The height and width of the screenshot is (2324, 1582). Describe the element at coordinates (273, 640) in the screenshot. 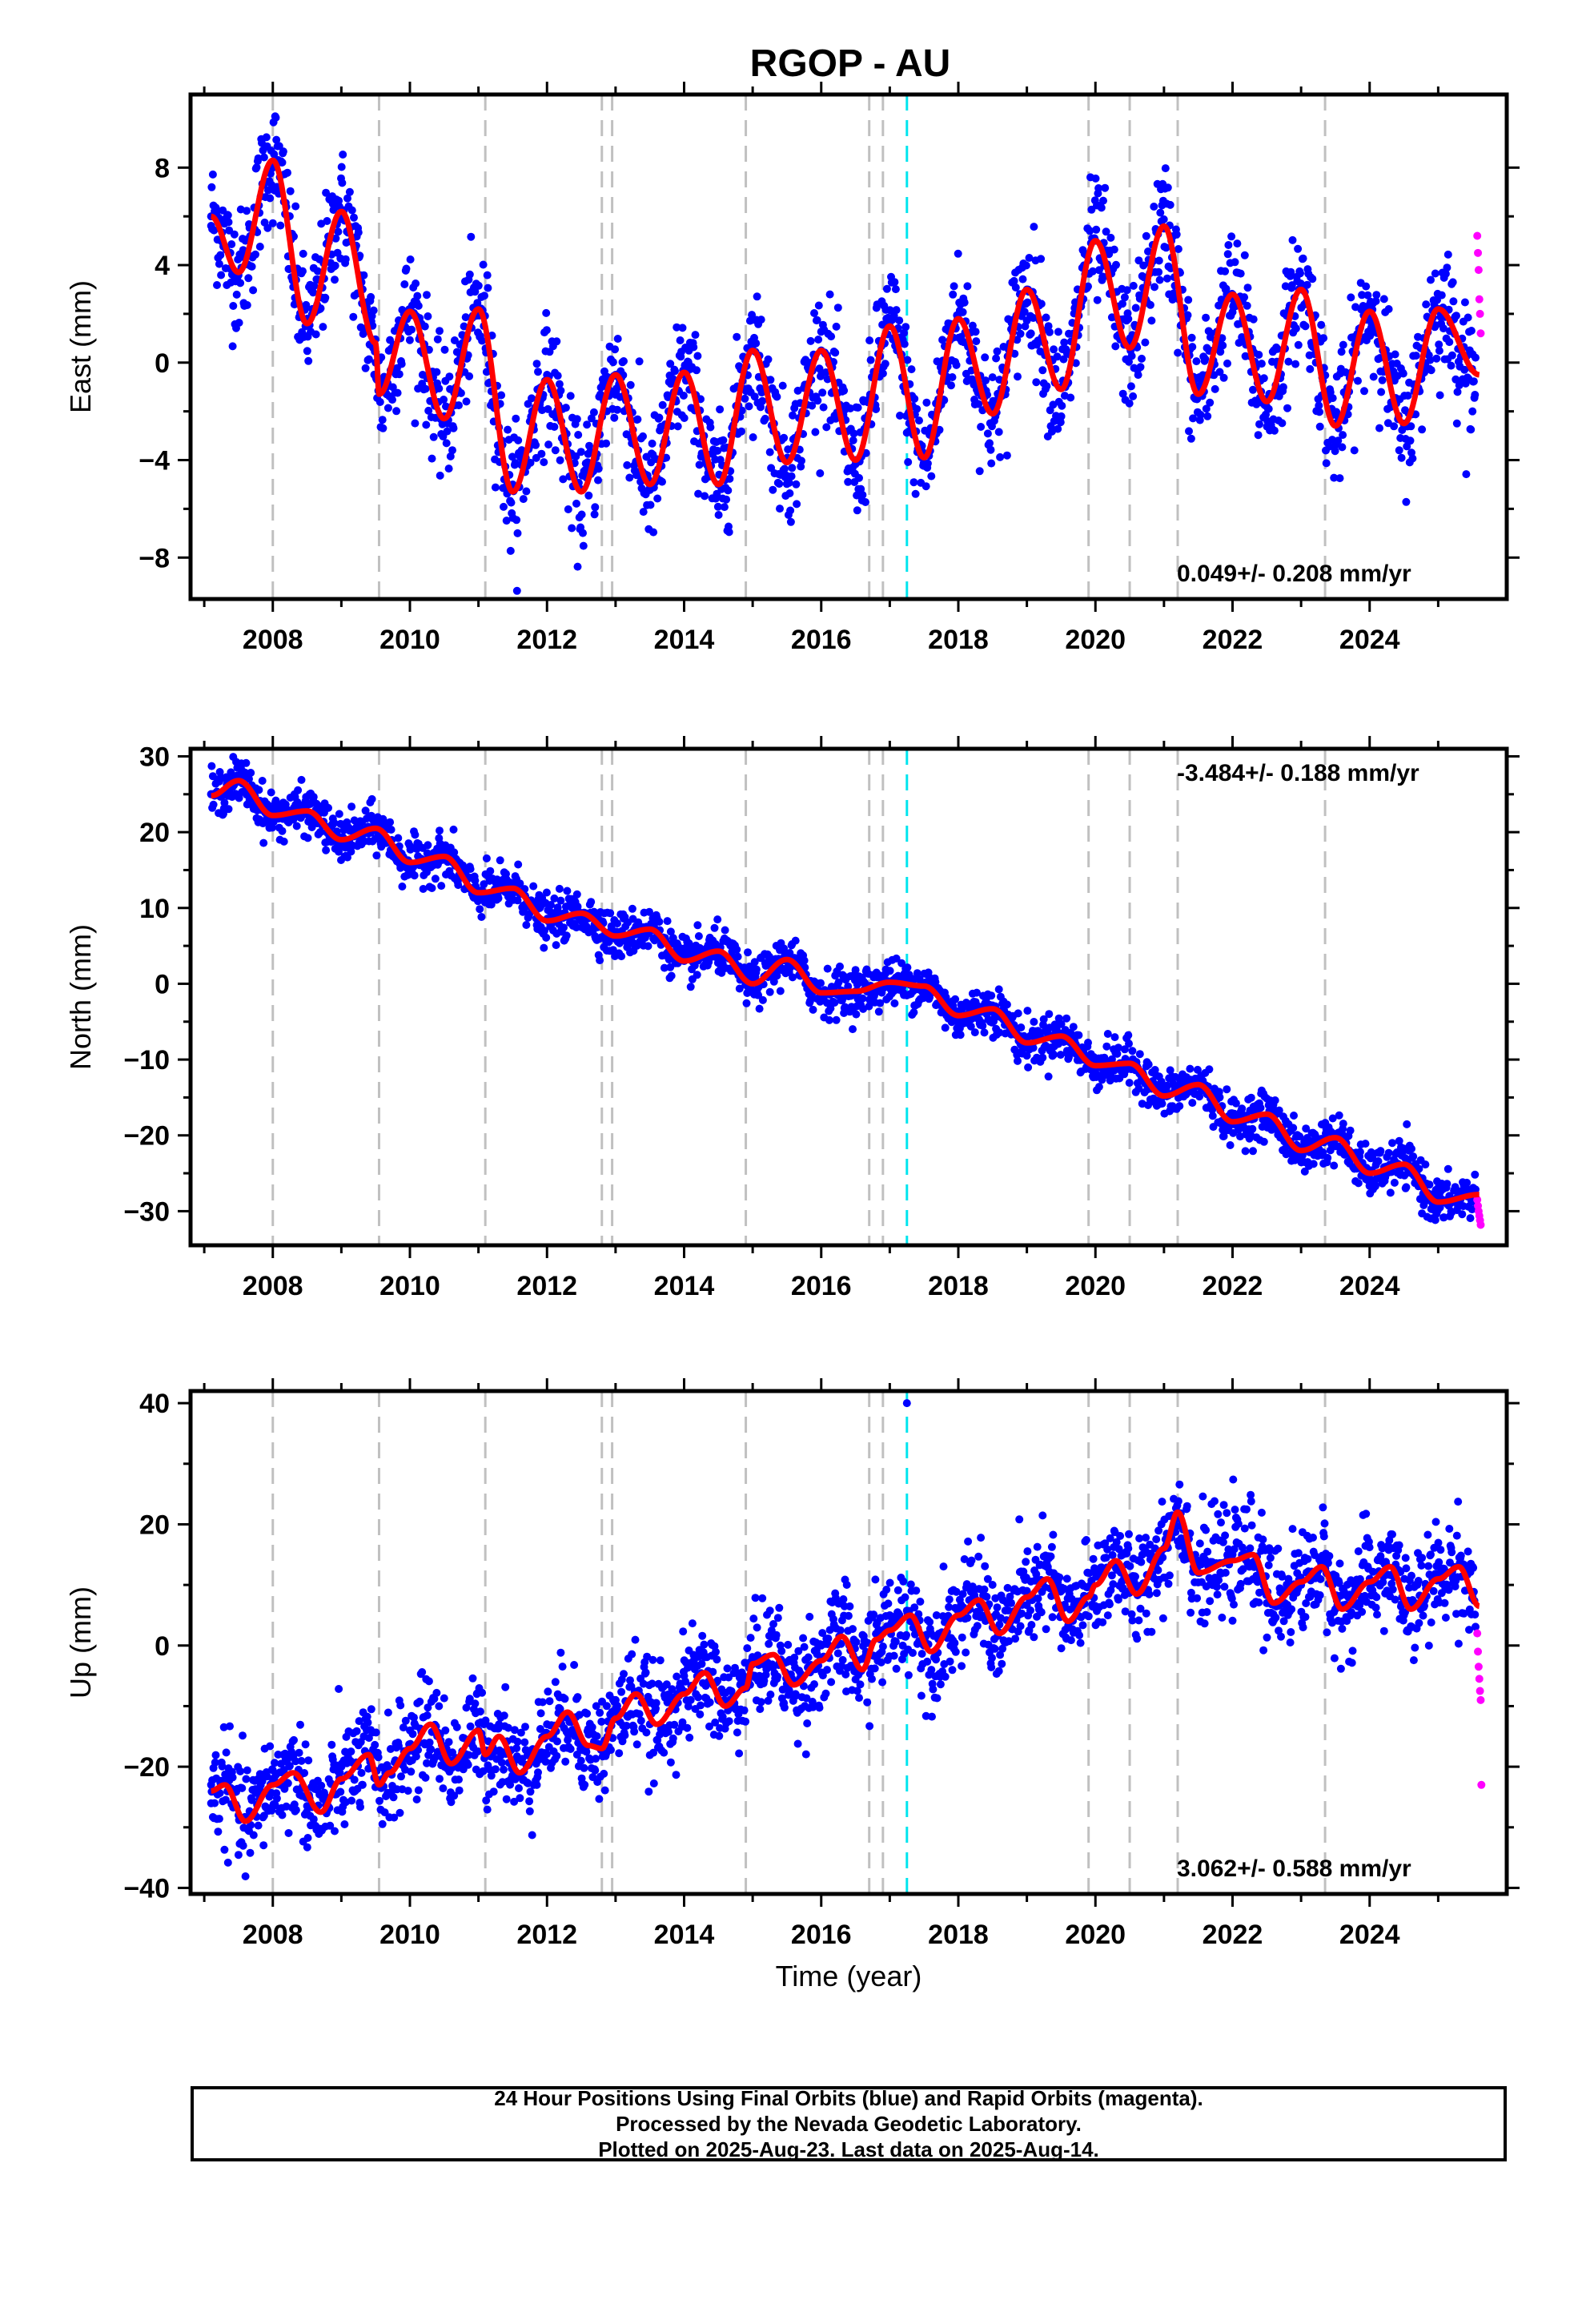

I see `x-tick-label: 2008` at that location.